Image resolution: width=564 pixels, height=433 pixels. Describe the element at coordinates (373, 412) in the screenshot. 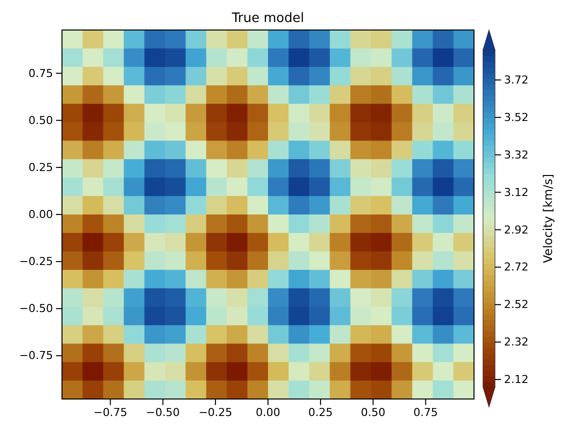

I see `x-tick-label: 0.50` at that location.